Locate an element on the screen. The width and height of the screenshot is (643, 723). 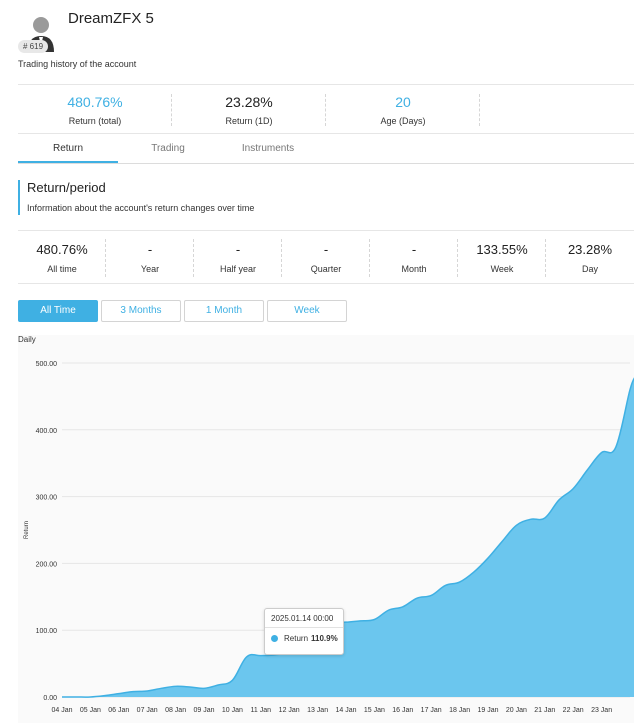
period-label: Day is located at coordinates (589, 269).